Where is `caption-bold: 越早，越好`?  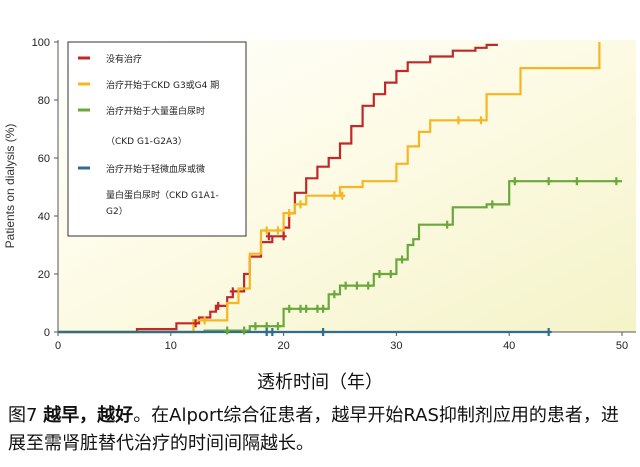
caption-bold: 越早，越好 is located at coordinates (88, 415).